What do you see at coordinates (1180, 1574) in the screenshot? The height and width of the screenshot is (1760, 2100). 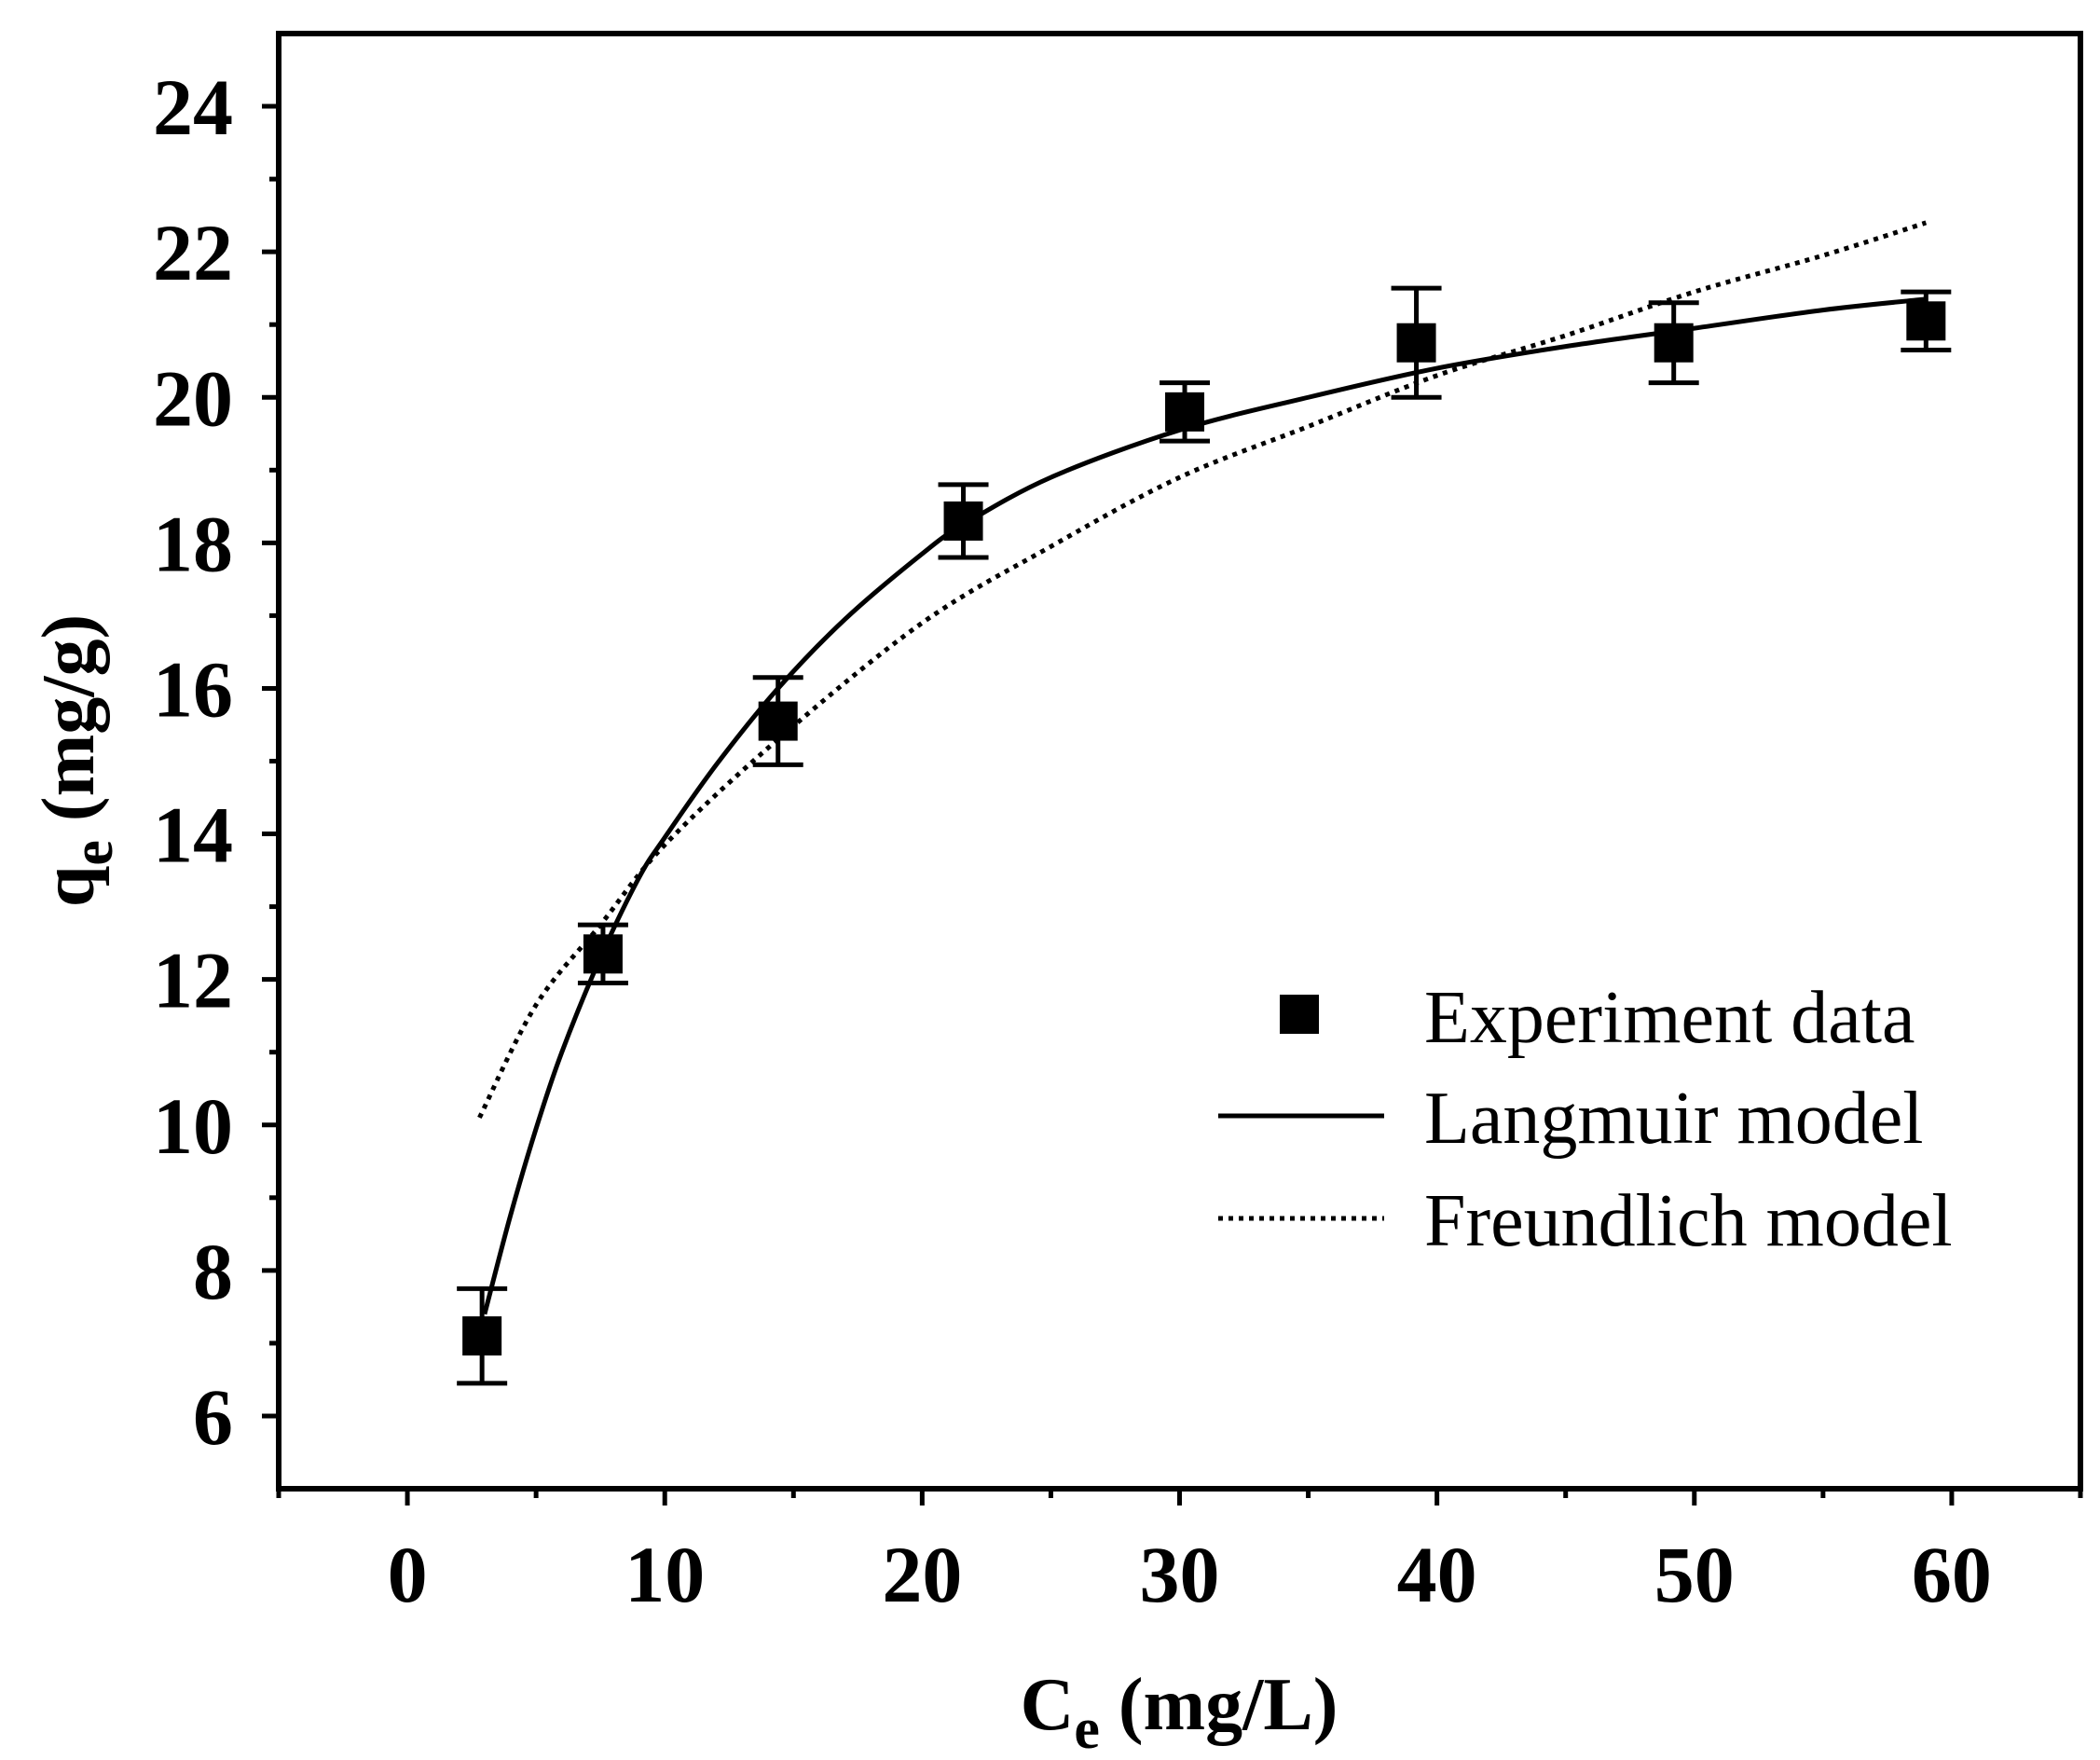 I see `x-tick-label: 30` at bounding box center [1180, 1574].